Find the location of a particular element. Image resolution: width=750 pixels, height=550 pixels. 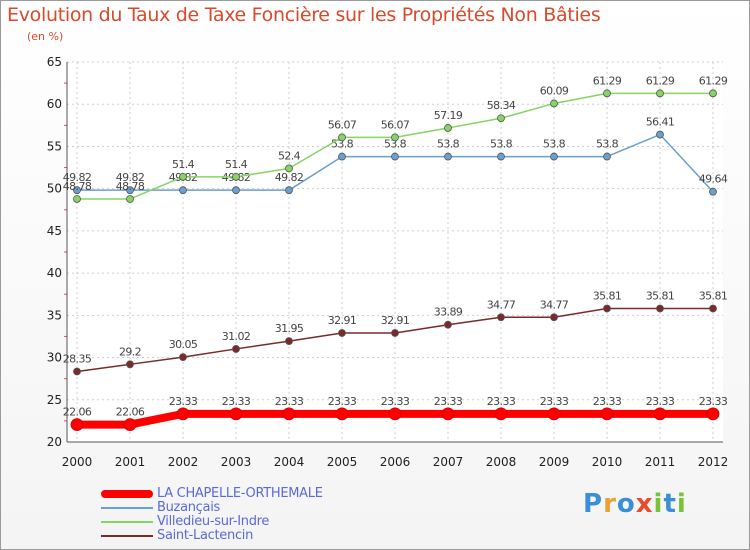

x-tick-label: 2002 is located at coordinates (183, 462).